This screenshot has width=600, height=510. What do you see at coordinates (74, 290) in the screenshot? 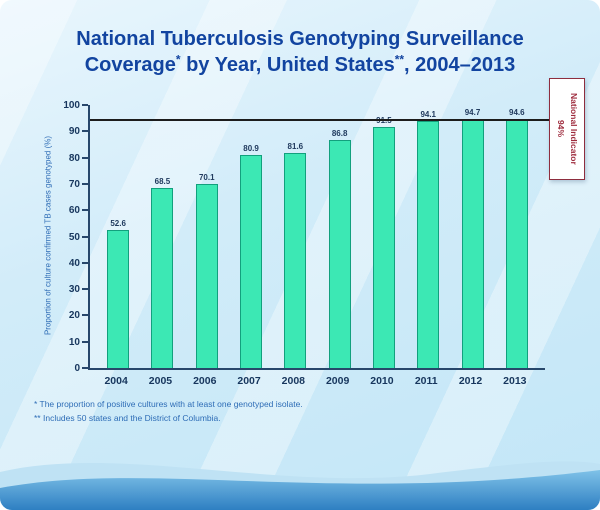
I see `y-tick-label: 30` at bounding box center [74, 290].